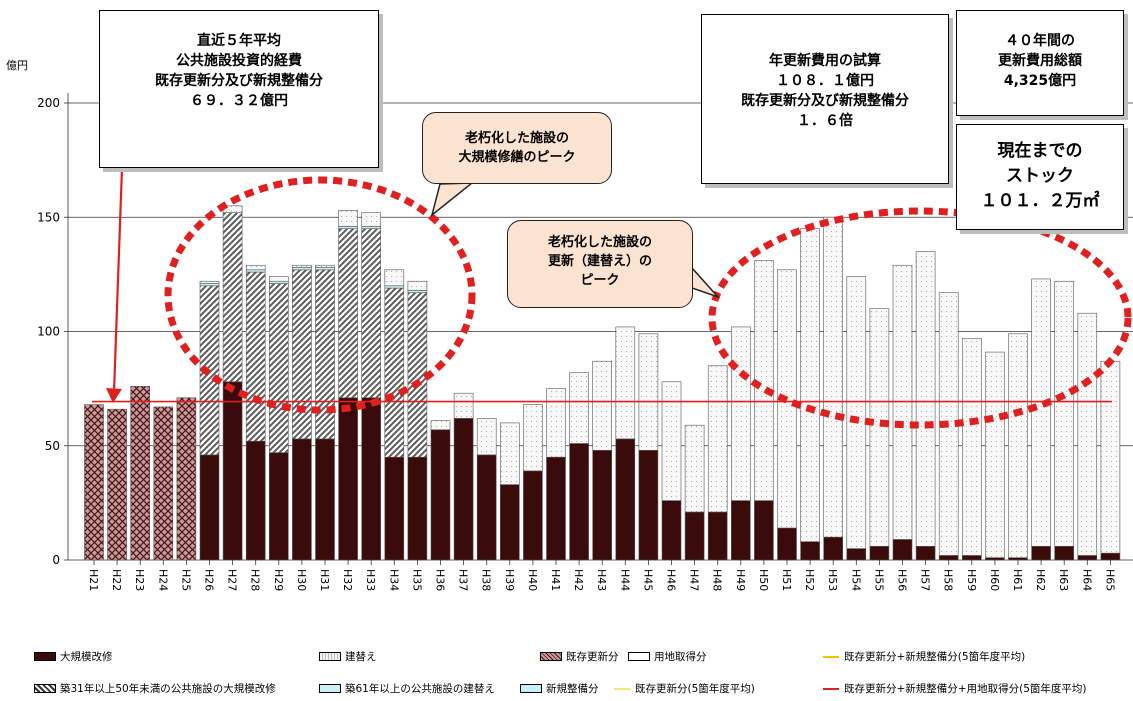 Image resolution: width=1133 pixels, height=701 pixels. Describe the element at coordinates (1040, 63) in the screenshot. I see `total-40yr-box: ４０年間の 更新費用総額 4,325億円` at that location.